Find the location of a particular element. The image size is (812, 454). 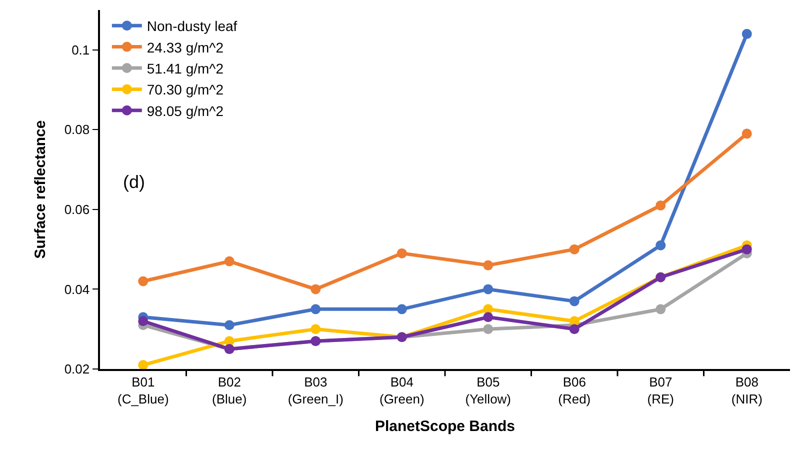

x-tick-label: B03 (Green_I) is located at coordinates (316, 390).